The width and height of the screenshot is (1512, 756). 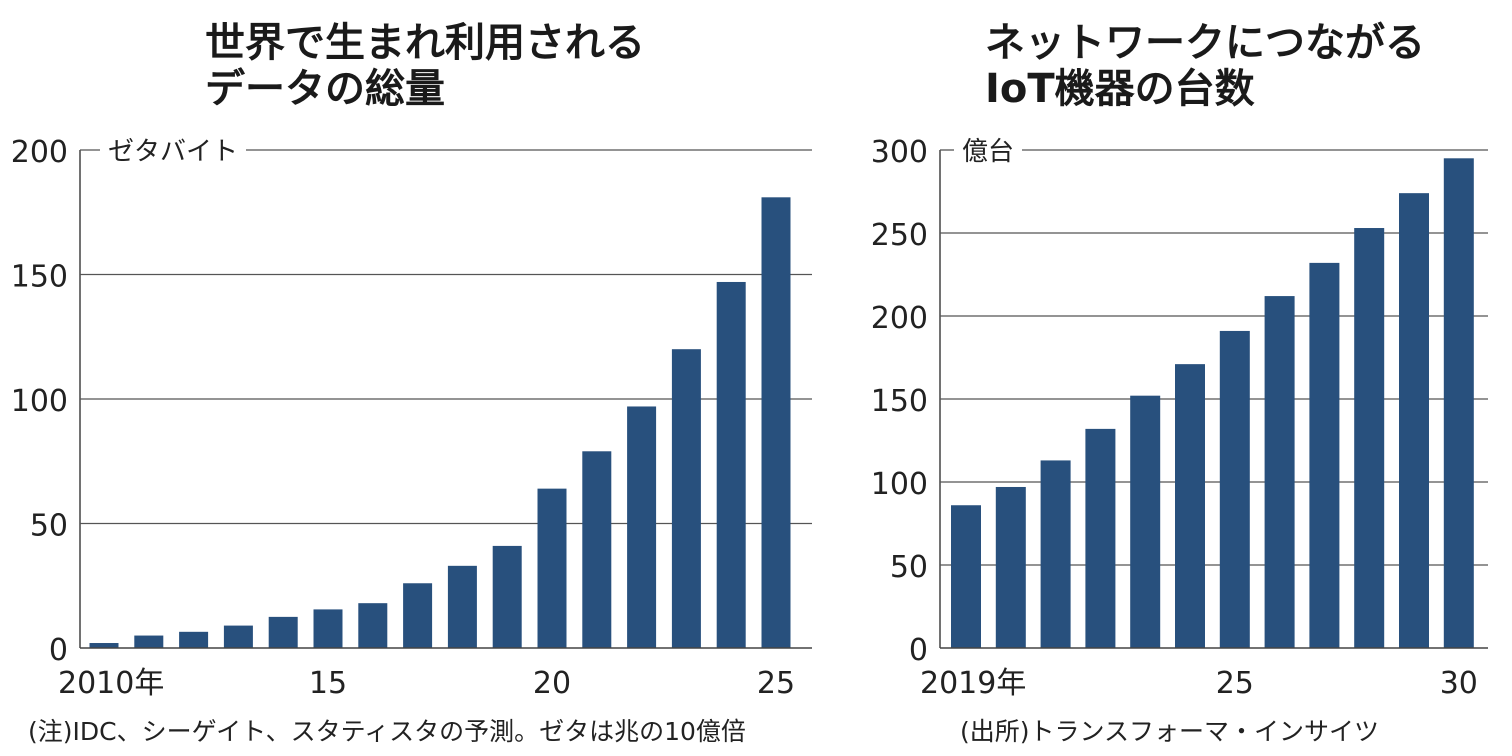 What do you see at coordinates (1279, 472) in the screenshot?
I see `chart2-bar-2026` at bounding box center [1279, 472].